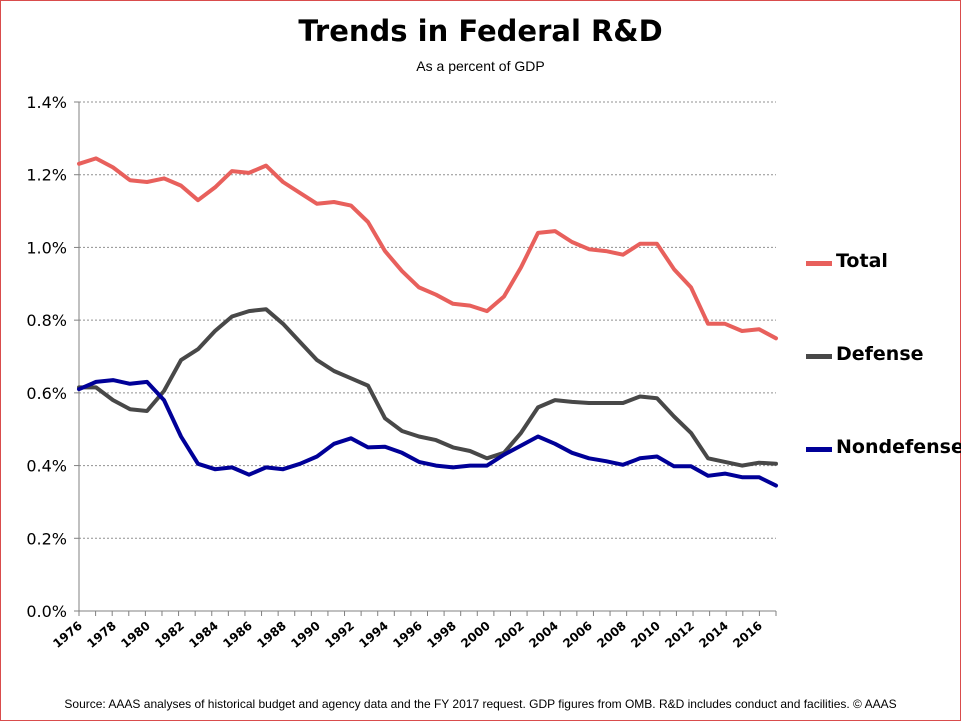  Describe the element at coordinates (441, 635) in the screenshot. I see `x-tick-label: 1998` at that location.